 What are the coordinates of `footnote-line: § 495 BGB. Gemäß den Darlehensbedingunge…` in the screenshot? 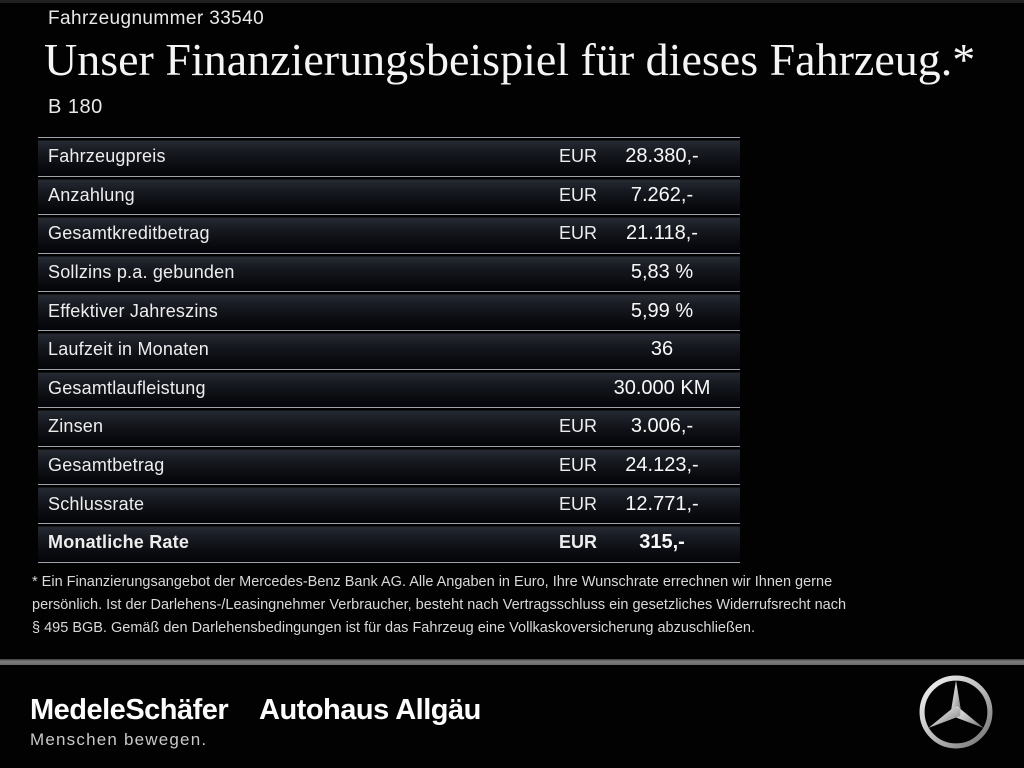 It's located at (394, 628).